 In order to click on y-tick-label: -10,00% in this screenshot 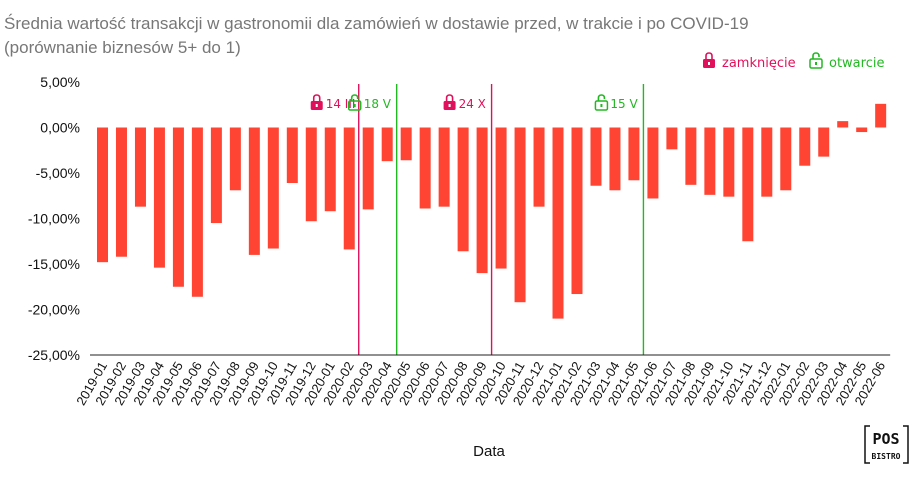, I will do `click(54, 219)`.